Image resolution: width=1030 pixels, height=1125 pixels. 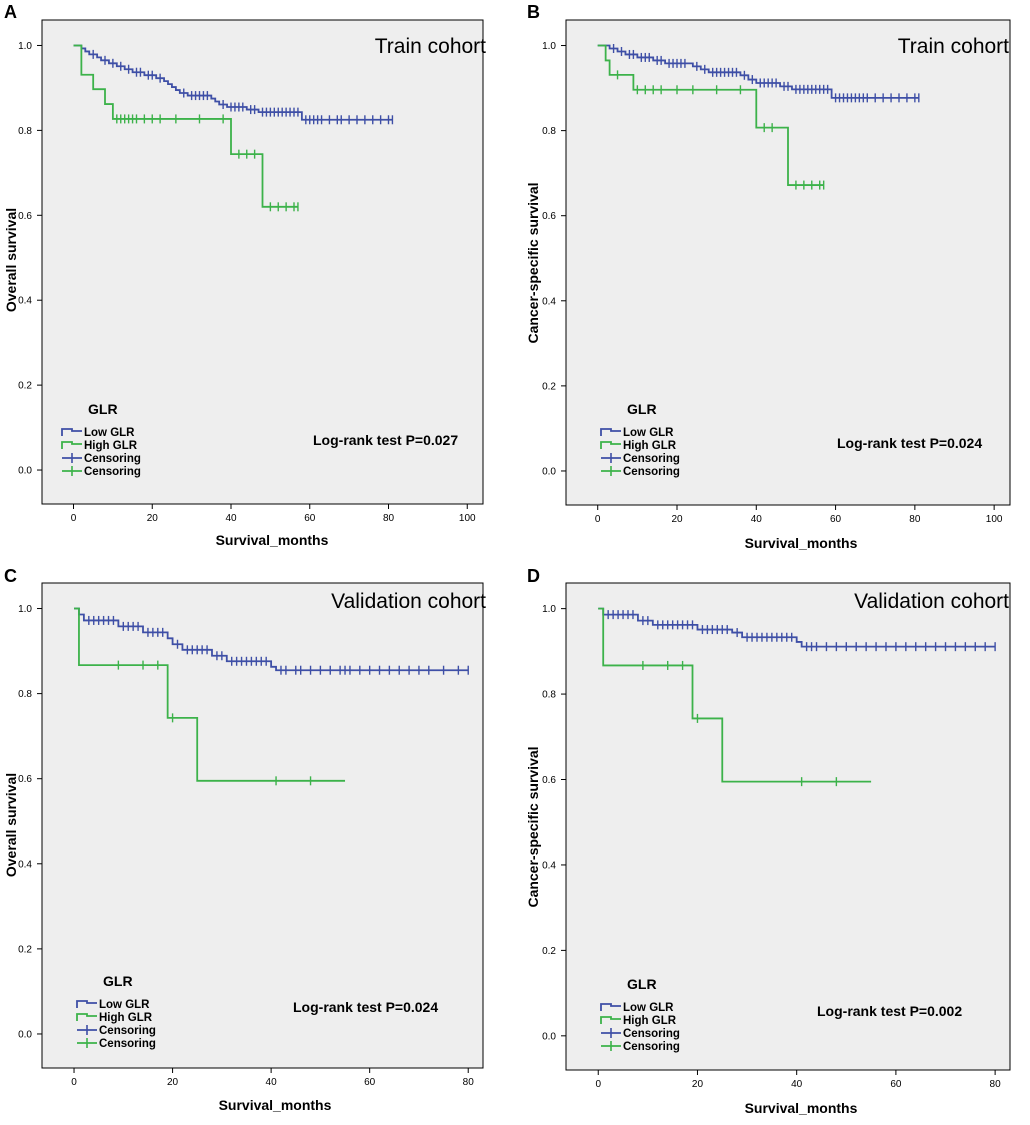 What do you see at coordinates (385, 440) in the screenshot?
I see `log-rank-annotation: Log-rank test P=0.027` at bounding box center [385, 440].